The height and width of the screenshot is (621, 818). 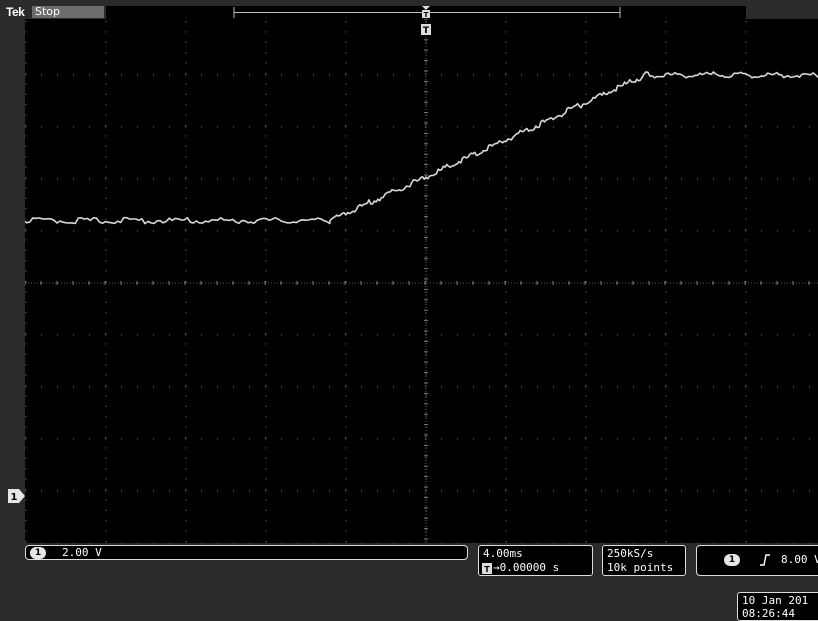 What do you see at coordinates (68, 12) in the screenshot?
I see `run-state-indicator: Stop` at bounding box center [68, 12].